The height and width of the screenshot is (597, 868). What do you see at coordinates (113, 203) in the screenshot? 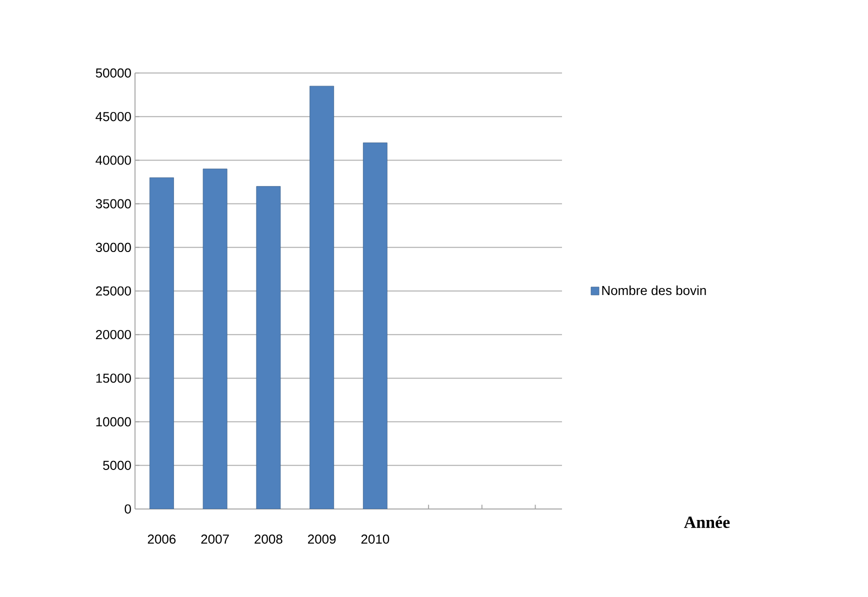
I see `y-tick-label: 35000` at bounding box center [113, 203].